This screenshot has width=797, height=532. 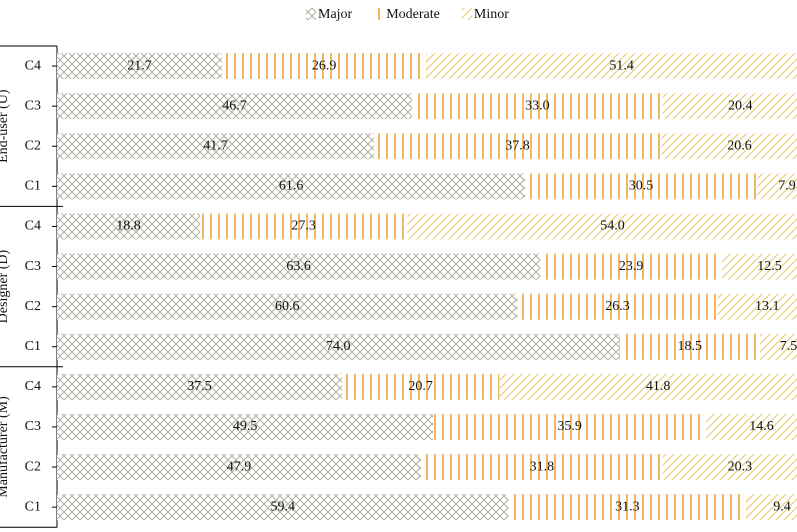 What do you see at coordinates (788, 346) in the screenshot?
I see `value-label: 7.5` at bounding box center [788, 346].